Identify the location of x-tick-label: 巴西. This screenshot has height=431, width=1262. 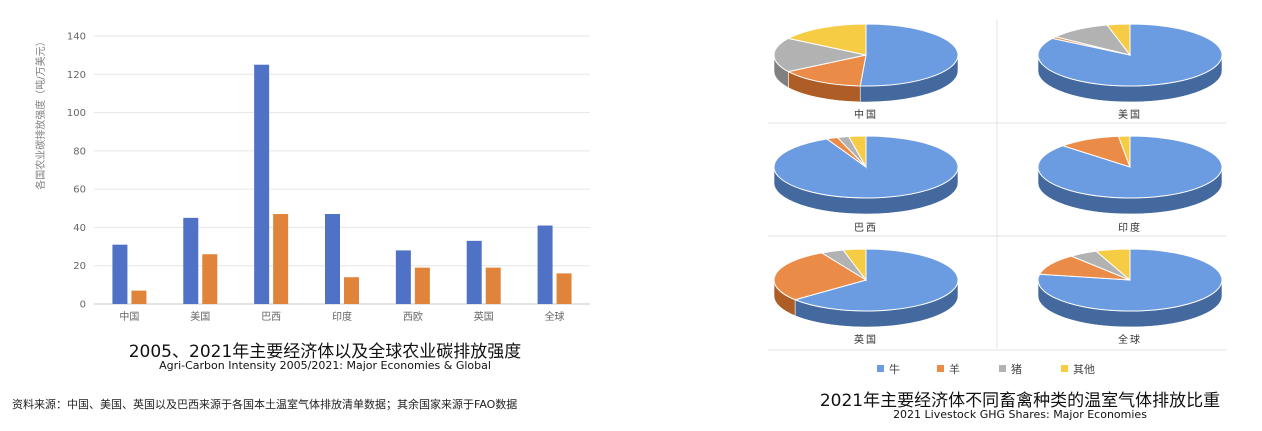
(271, 317).